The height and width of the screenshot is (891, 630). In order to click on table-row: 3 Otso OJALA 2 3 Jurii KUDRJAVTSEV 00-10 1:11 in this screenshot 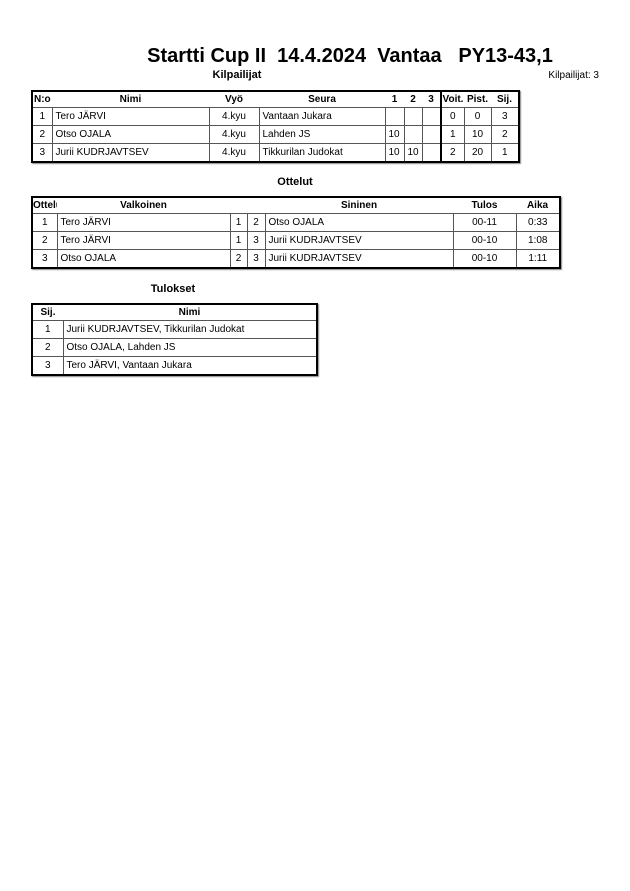, I will do `click(296, 259)`.